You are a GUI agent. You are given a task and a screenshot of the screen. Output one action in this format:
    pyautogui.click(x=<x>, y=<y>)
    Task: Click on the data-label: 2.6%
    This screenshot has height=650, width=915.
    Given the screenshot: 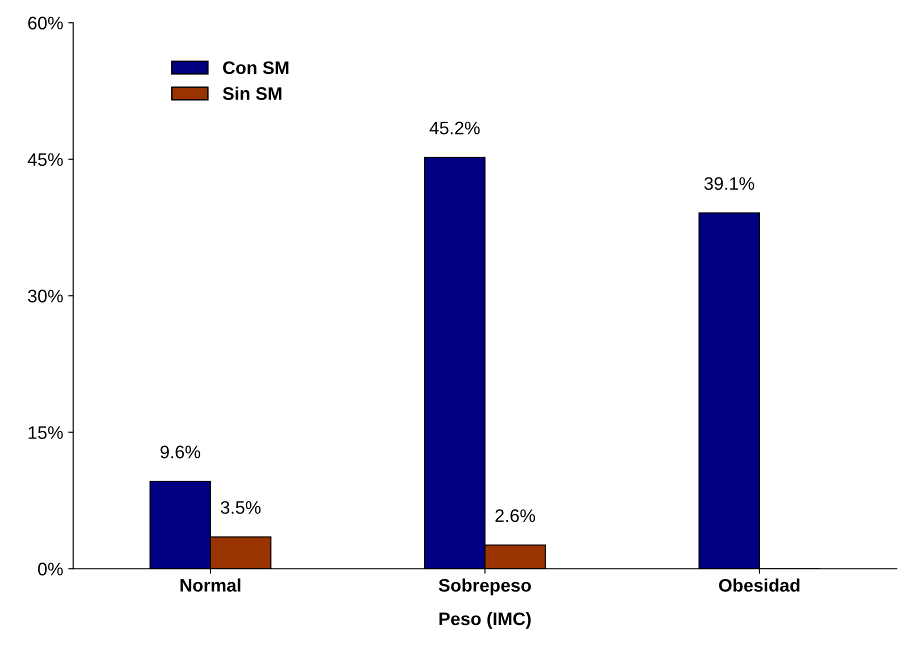 What is the action you would take?
    pyautogui.click(x=515, y=515)
    